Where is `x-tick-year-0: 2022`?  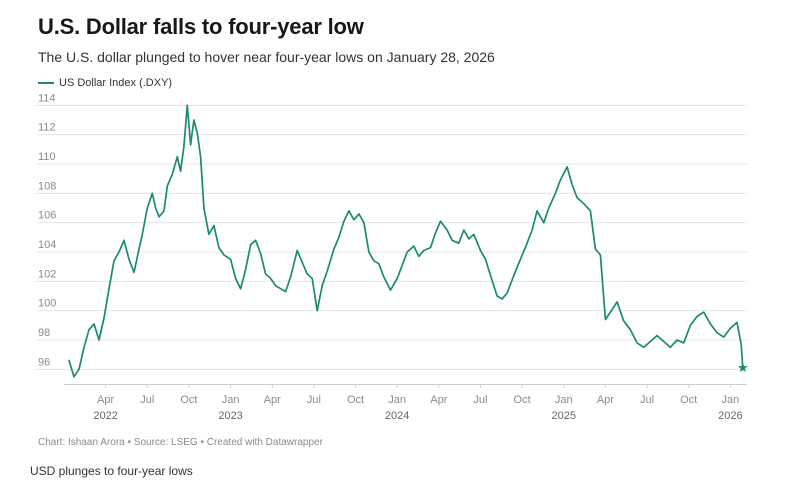 x-tick-year-0: 2022 is located at coordinates (105, 416).